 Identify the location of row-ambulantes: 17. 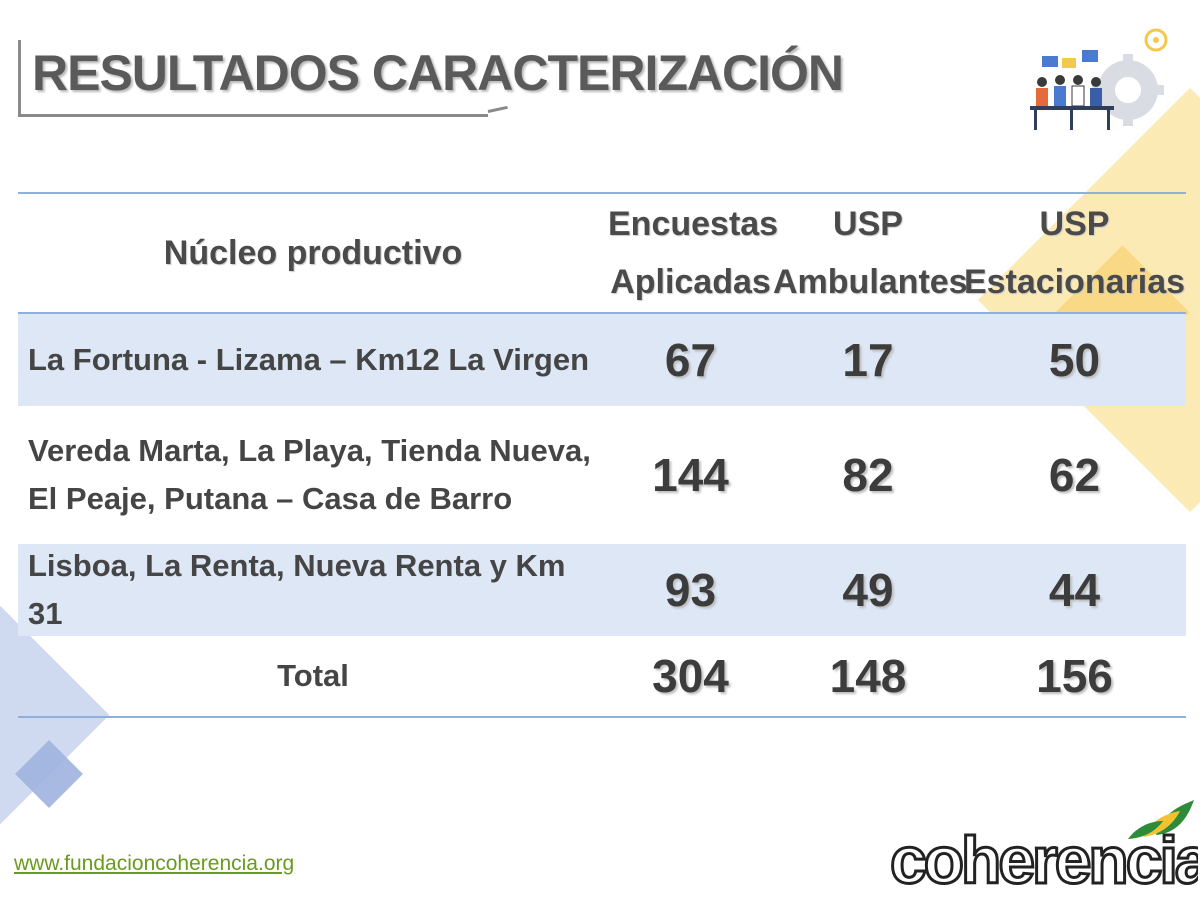
(868, 360).